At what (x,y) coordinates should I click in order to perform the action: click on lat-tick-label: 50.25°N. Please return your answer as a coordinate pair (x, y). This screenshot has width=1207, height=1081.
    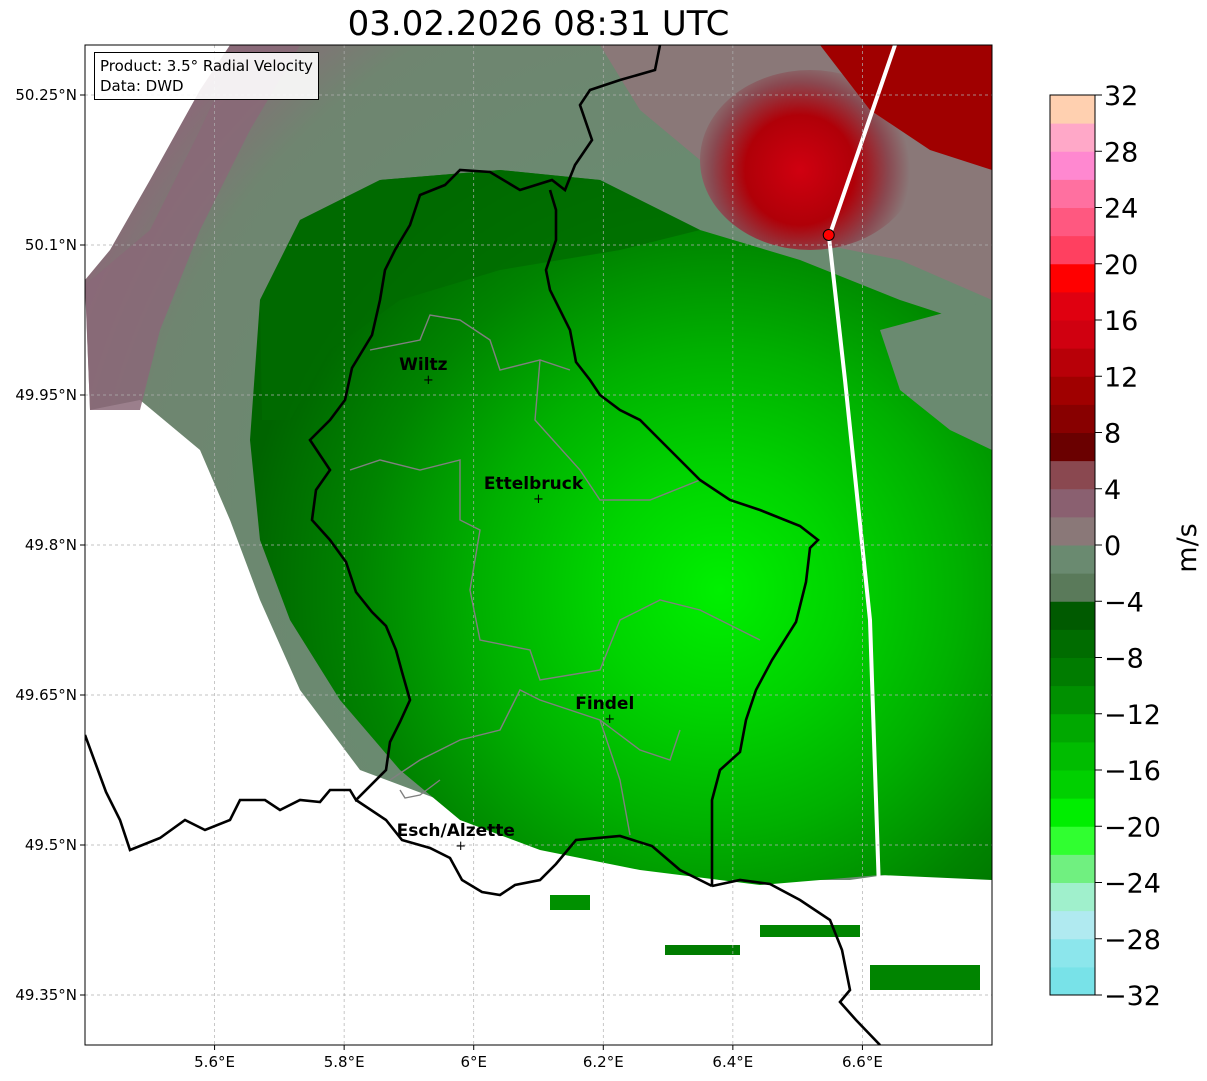
    Looking at the image, I should click on (46, 95).